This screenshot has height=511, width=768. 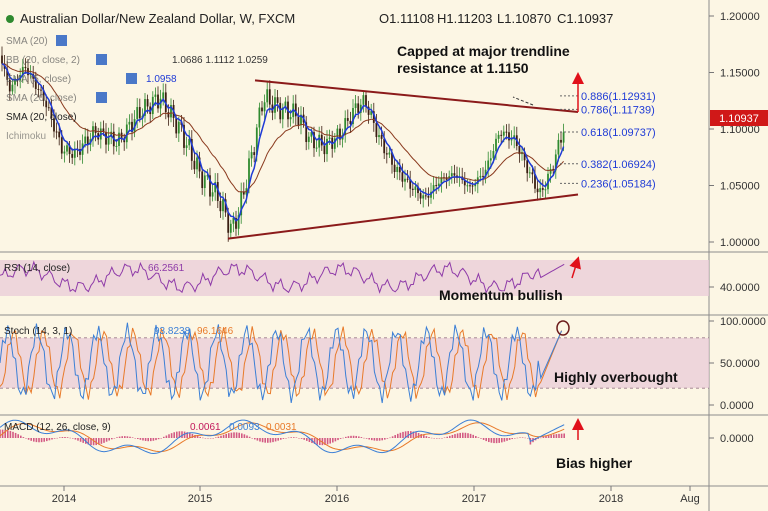 I want to click on macd-line, so click(x=282, y=437).